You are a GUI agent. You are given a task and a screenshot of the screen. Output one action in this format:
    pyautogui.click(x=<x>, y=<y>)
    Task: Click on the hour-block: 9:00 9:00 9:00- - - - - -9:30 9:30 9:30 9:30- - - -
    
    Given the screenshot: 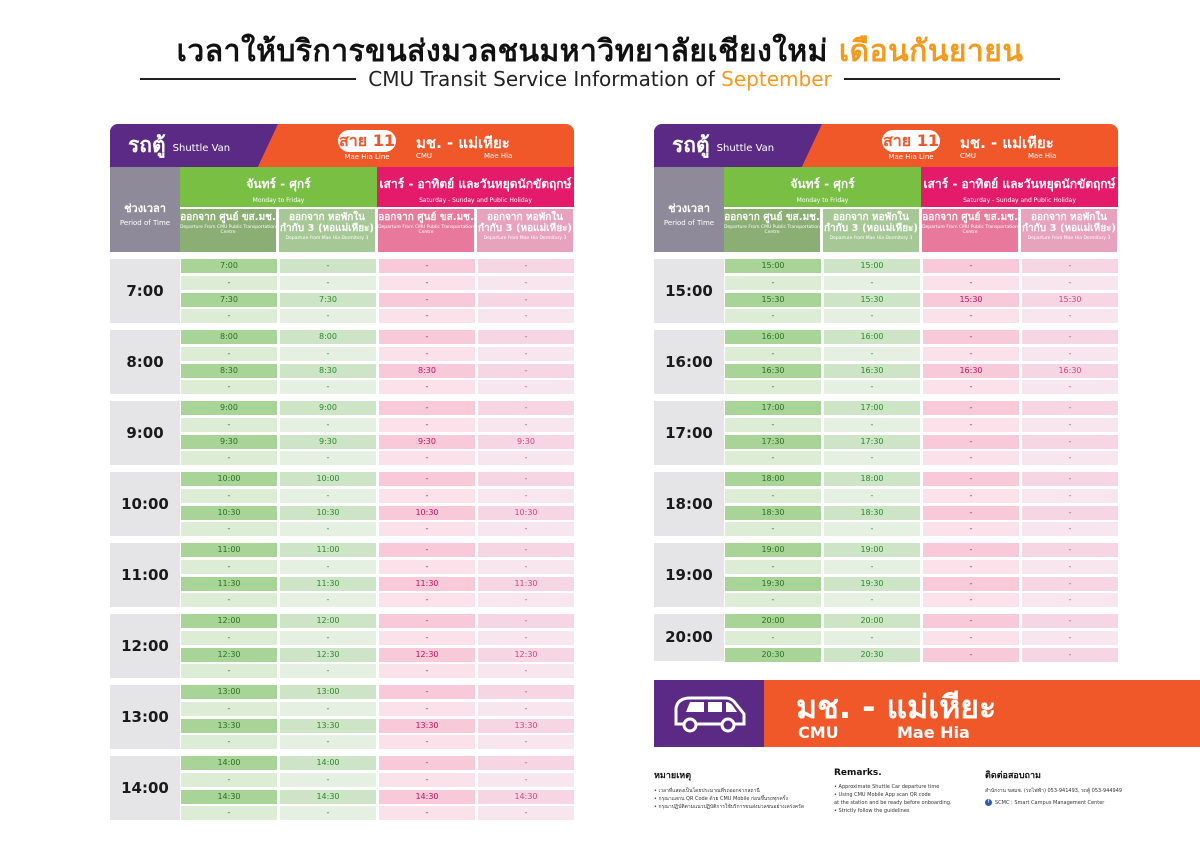 What is the action you would take?
    pyautogui.click(x=342, y=433)
    